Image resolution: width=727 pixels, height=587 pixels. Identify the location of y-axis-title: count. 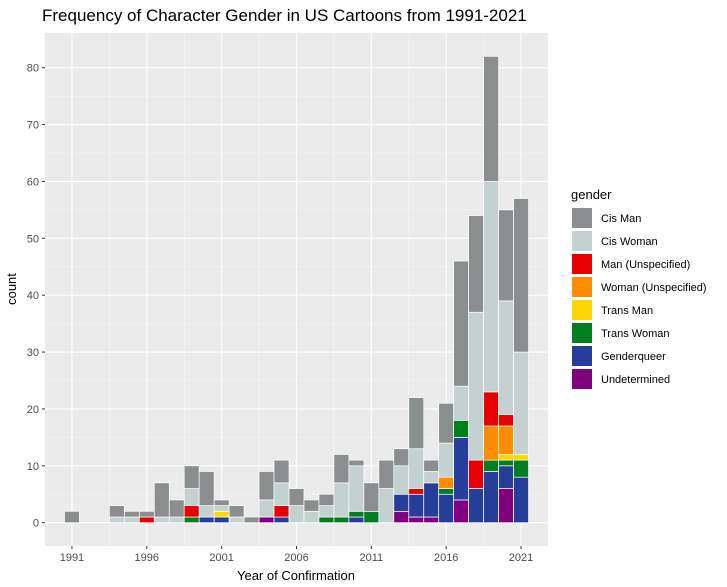
(11, 289).